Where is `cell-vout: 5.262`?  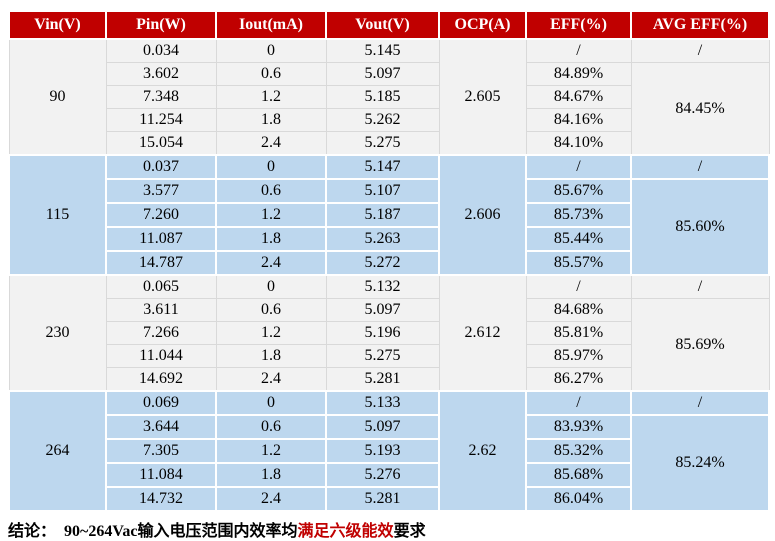
cell-vout: 5.262 is located at coordinates (382, 120).